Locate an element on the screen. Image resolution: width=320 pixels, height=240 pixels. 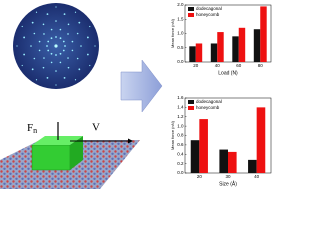
legend-label: honeycomb is located at coordinates (208, 107).